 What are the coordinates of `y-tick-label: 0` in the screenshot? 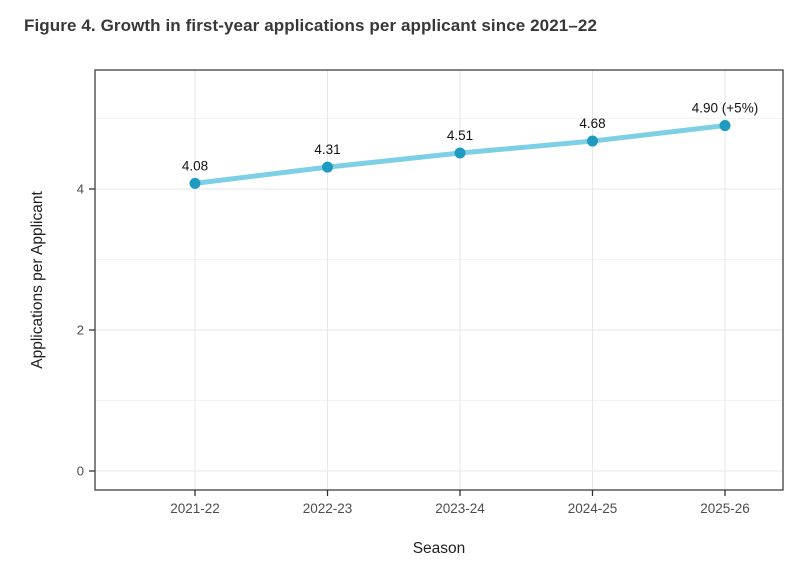 It's located at (80, 471).